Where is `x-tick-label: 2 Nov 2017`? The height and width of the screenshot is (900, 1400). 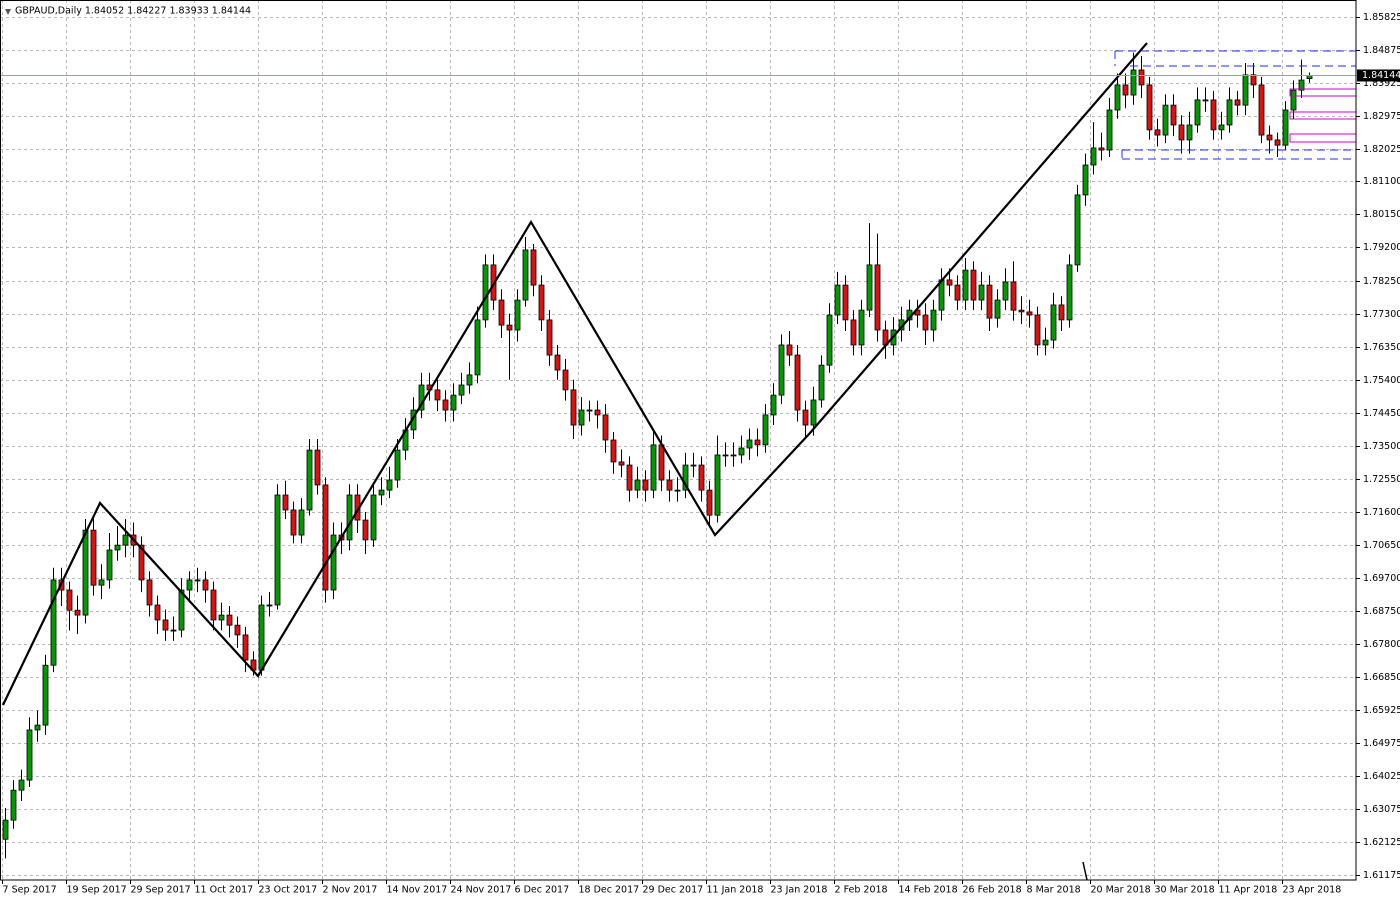 x-tick-label: 2 Nov 2017 is located at coordinates (350, 890).